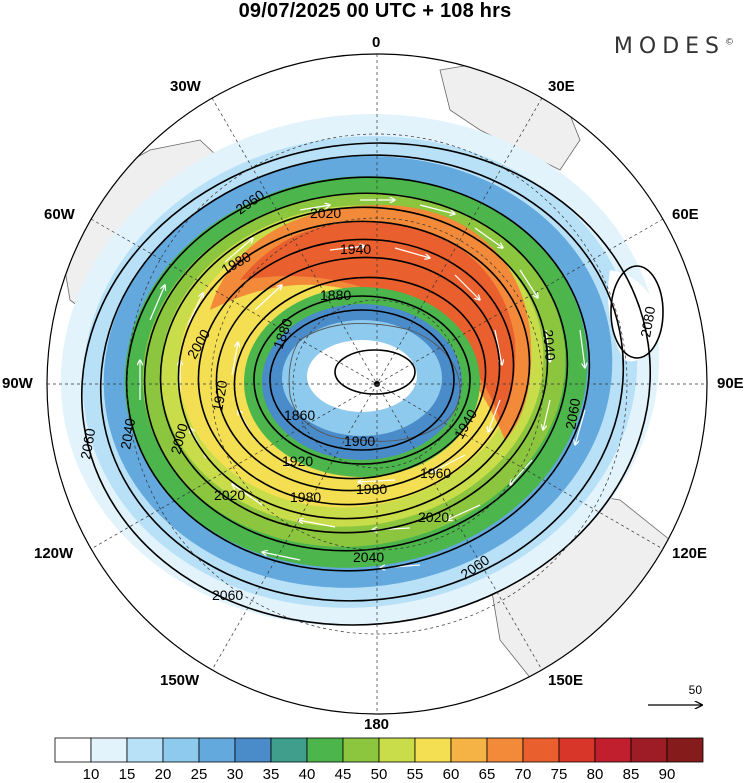 This screenshot has width=750, height=783. What do you see at coordinates (335, 295) in the screenshot?
I see `contour-label-1880b: 1880` at bounding box center [335, 295].